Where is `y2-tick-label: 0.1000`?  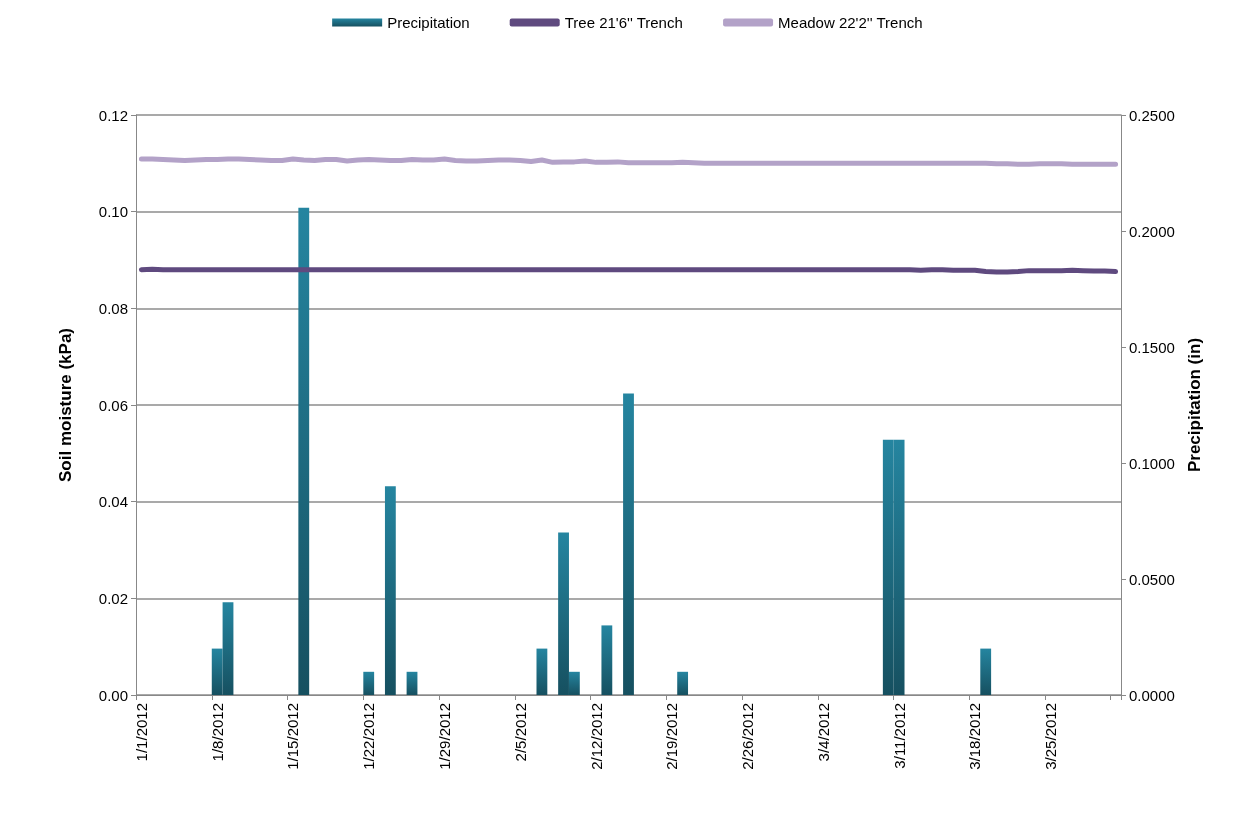 y2-tick-label: 0.1000 is located at coordinates (1152, 463).